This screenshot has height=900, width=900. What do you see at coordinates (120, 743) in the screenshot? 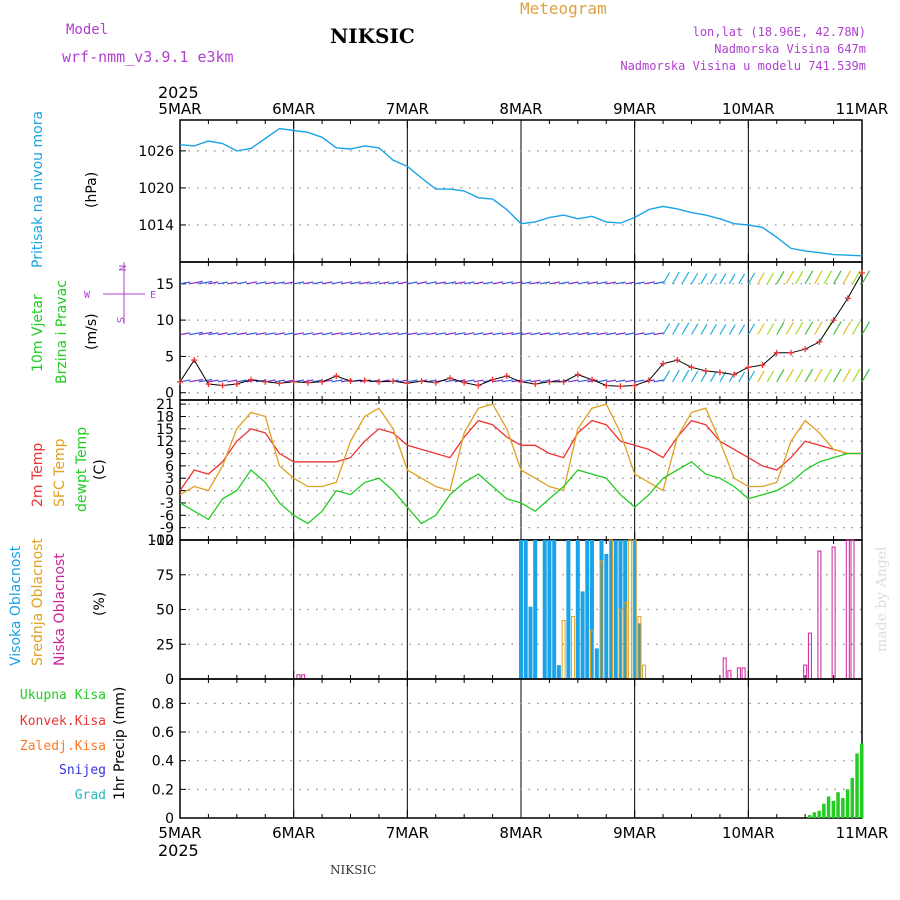
I see `precip-unit: 1hr Precip (mm)` at bounding box center [120, 743].